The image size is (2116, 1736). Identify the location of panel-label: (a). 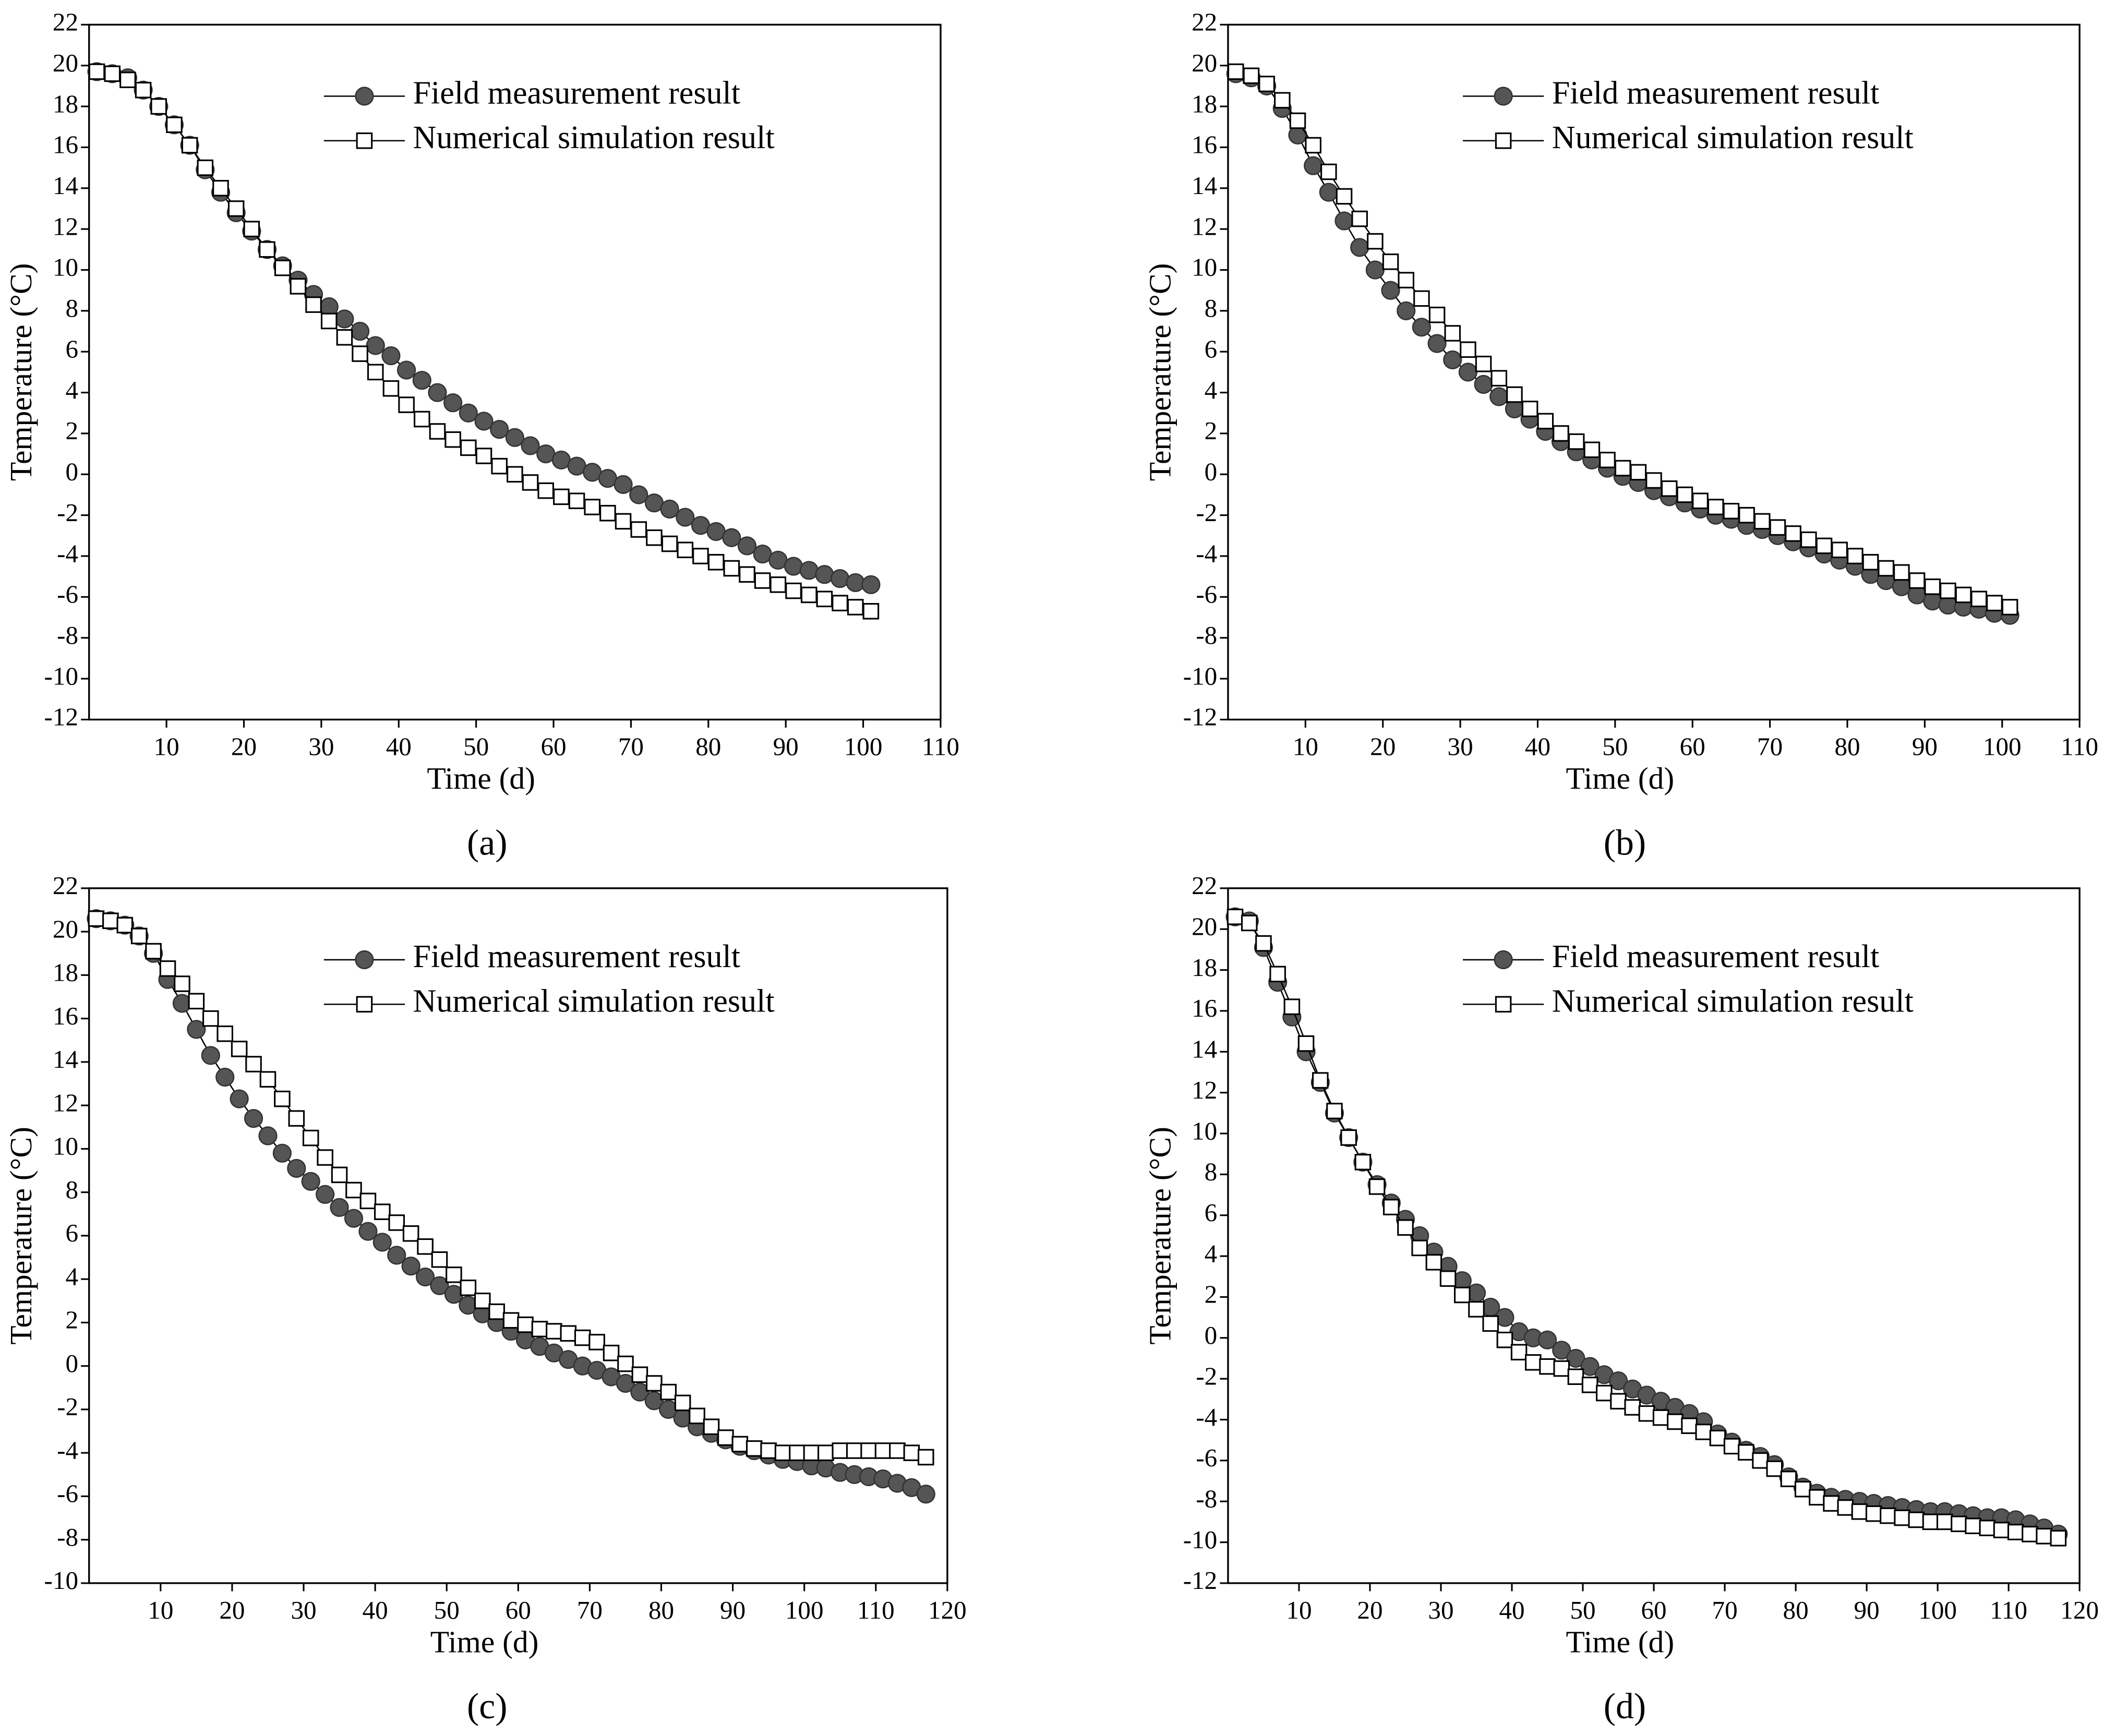
(488, 843).